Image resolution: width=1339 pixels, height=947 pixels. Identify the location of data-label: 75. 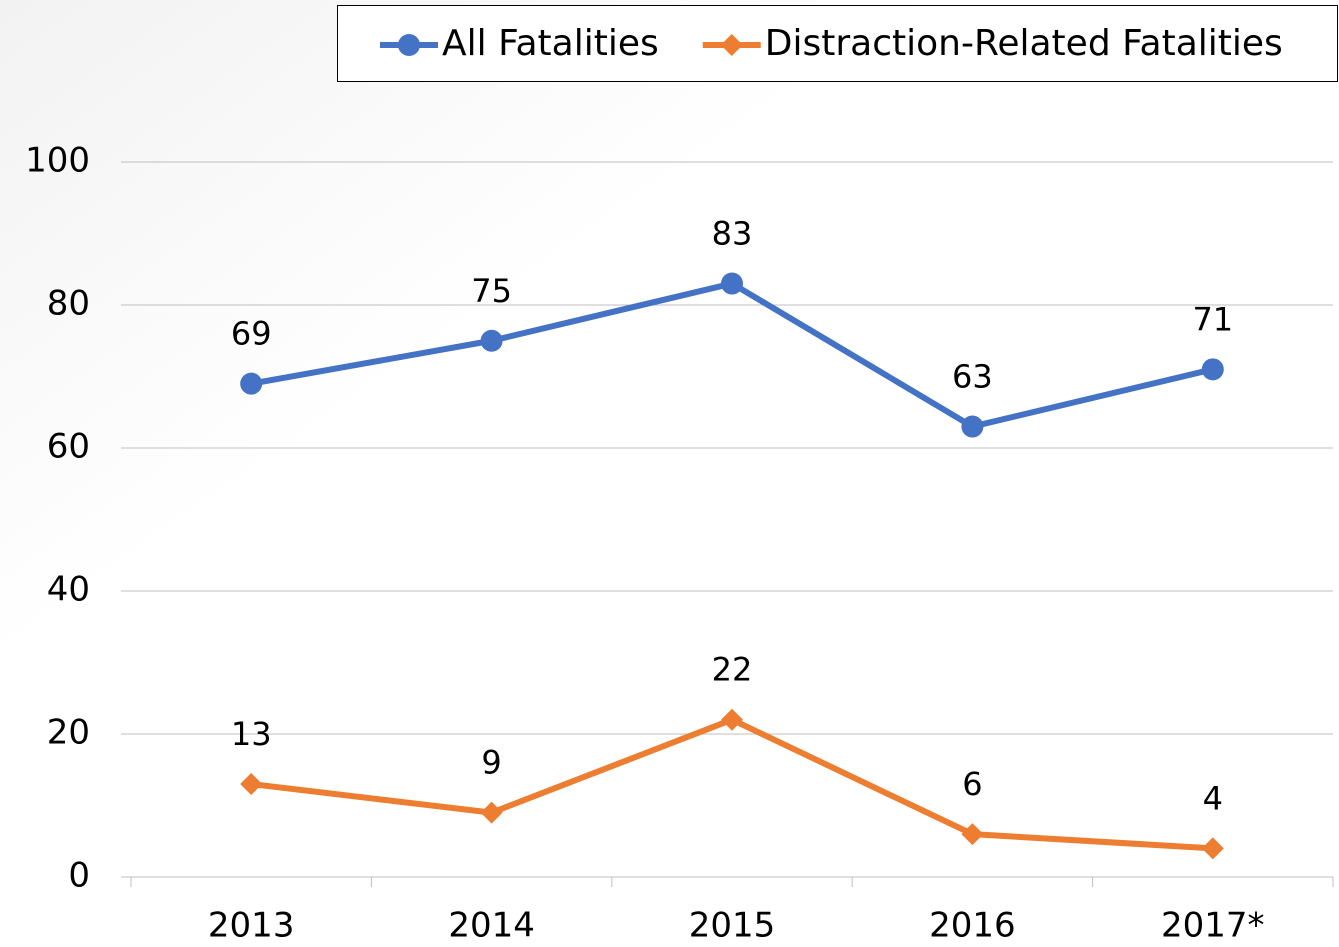
(491, 291).